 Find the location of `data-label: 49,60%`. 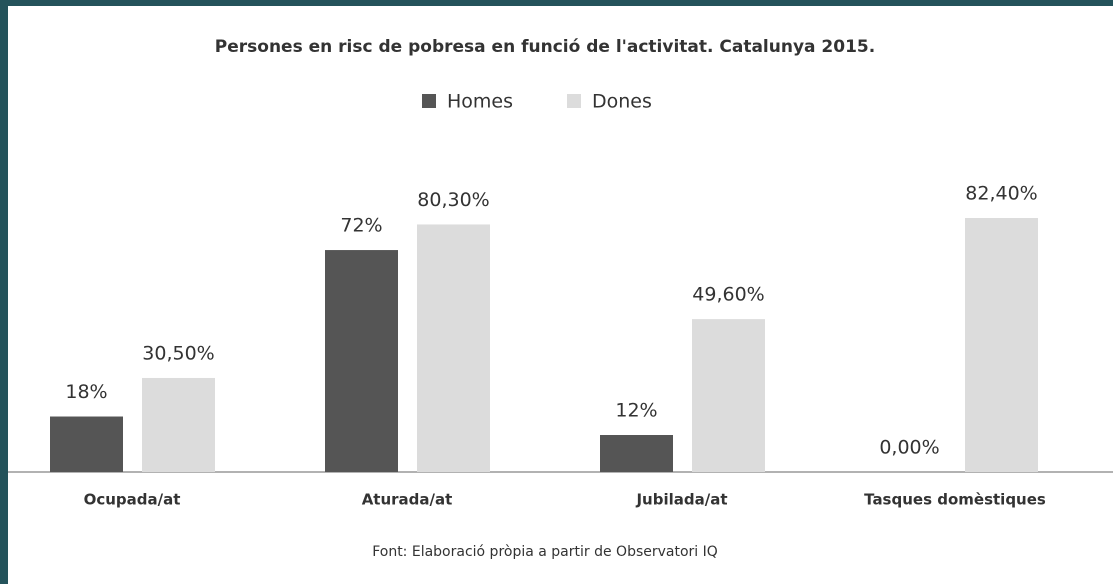

data-label: 49,60% is located at coordinates (728, 295).